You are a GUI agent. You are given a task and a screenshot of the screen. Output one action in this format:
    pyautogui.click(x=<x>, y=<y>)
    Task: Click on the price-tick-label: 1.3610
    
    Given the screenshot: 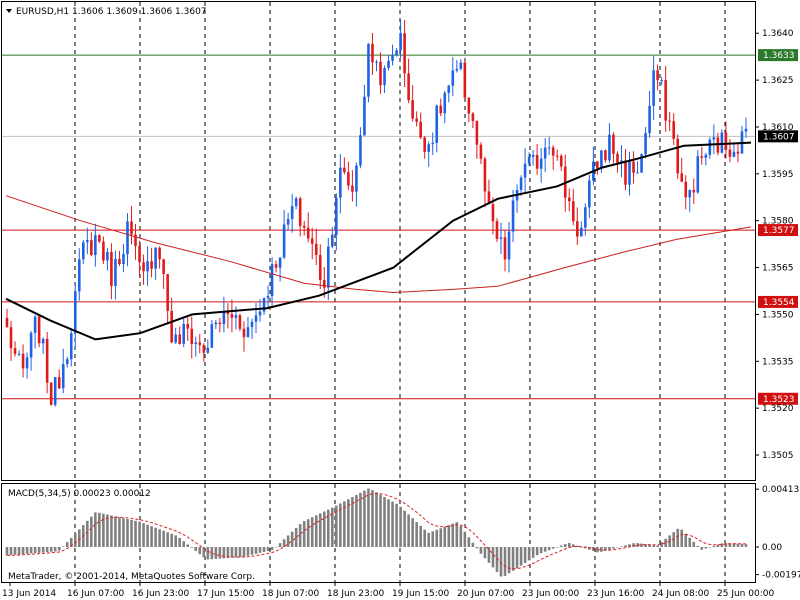 What is the action you would take?
    pyautogui.click(x=778, y=128)
    